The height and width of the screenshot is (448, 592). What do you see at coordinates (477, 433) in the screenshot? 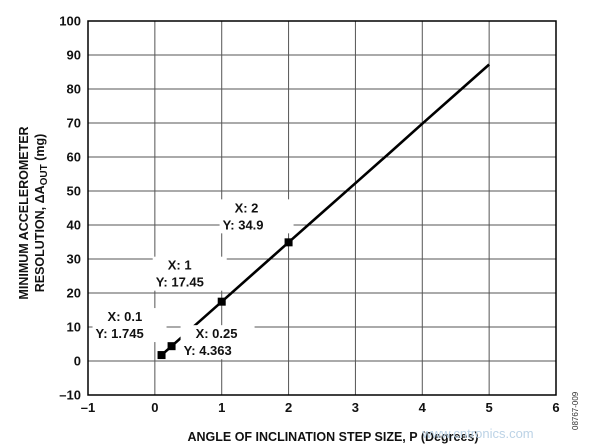
I see `watermark: www.cntronics.com` at bounding box center [477, 433].